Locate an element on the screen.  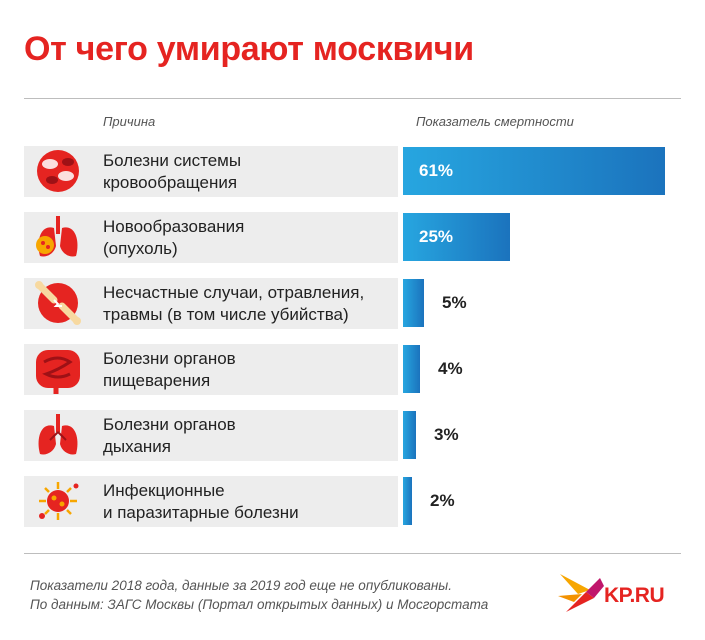
bar-value-label: 5% is located at coordinates (454, 302).